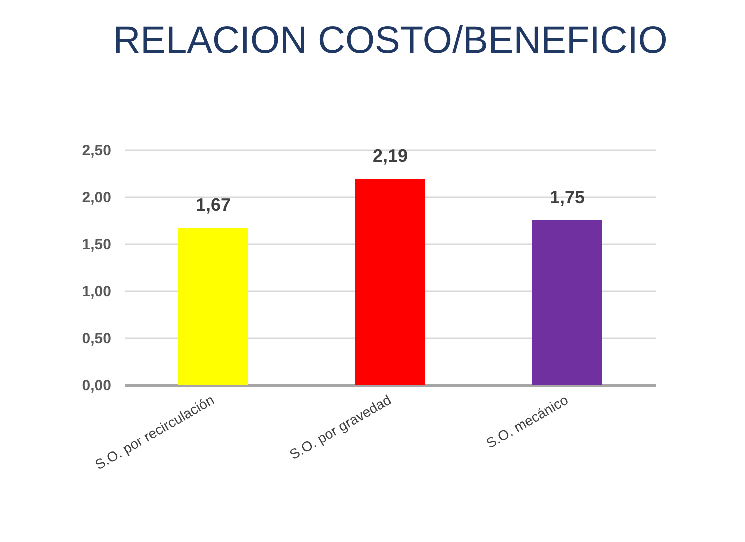 Image resolution: width=745 pixels, height=542 pixels. Describe the element at coordinates (97, 339) in the screenshot. I see `y-tick-label: 0,50` at that location.